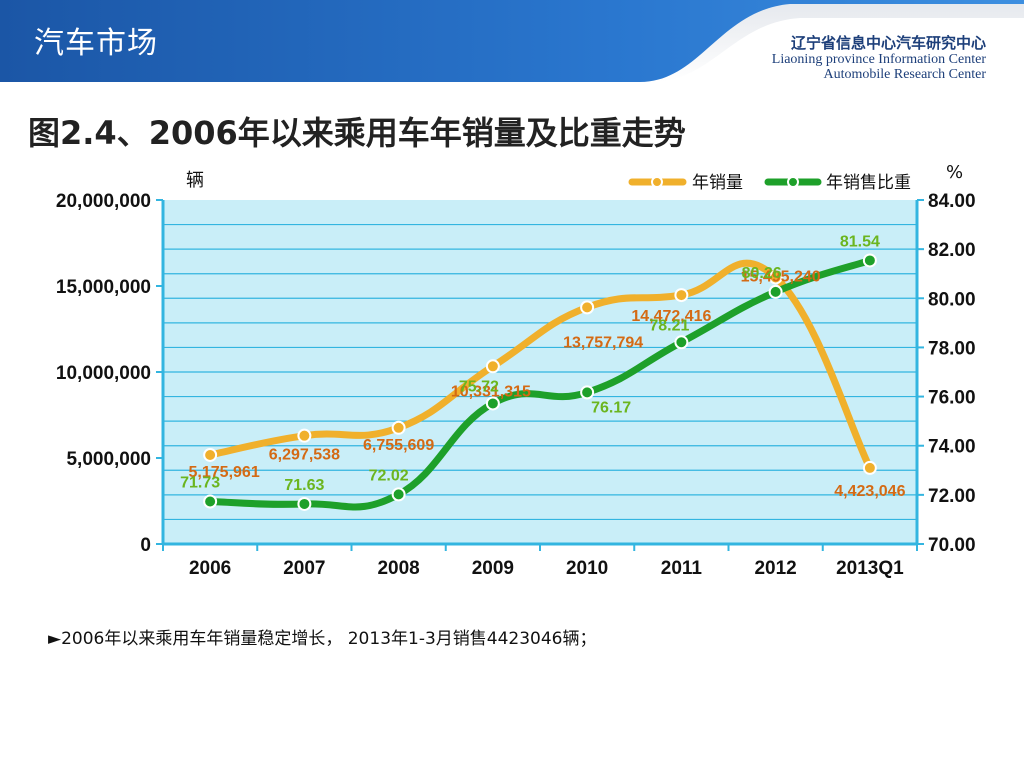  Describe the element at coordinates (611, 407) in the screenshot. I see `share-data-label: 76.17` at that location.